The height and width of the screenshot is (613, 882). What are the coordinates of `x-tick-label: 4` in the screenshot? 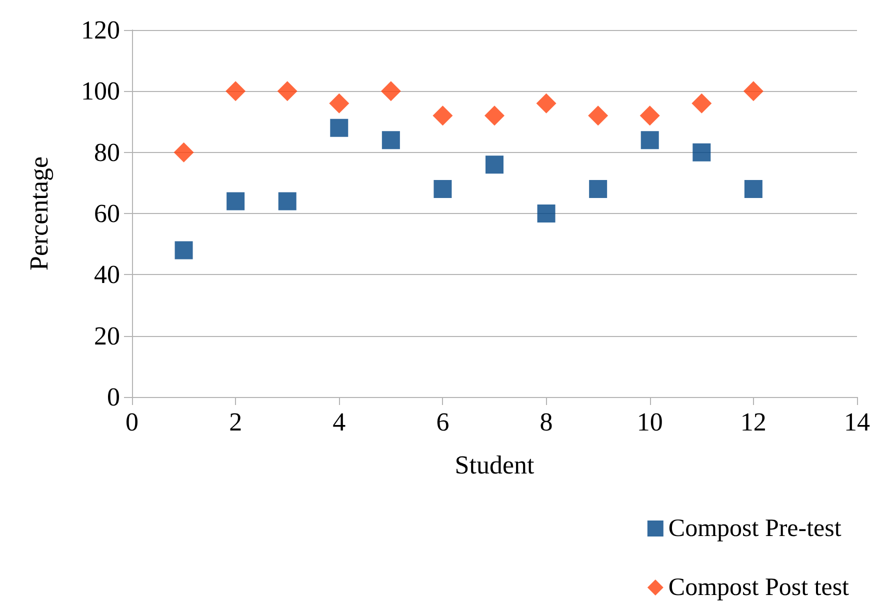 It's located at (339, 422).